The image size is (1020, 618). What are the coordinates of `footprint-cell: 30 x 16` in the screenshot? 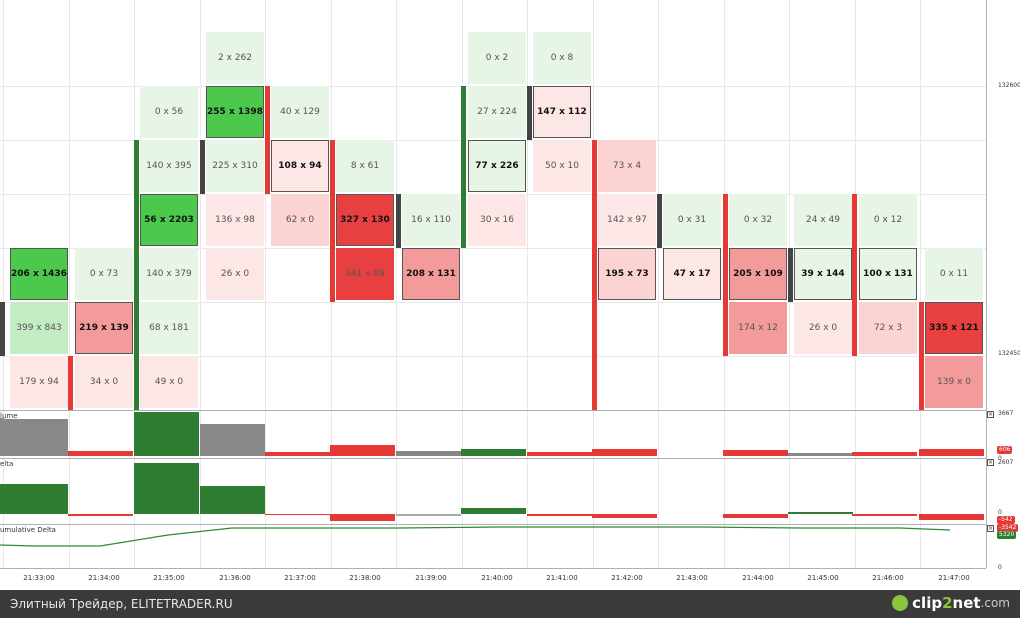 It's located at (497, 220).